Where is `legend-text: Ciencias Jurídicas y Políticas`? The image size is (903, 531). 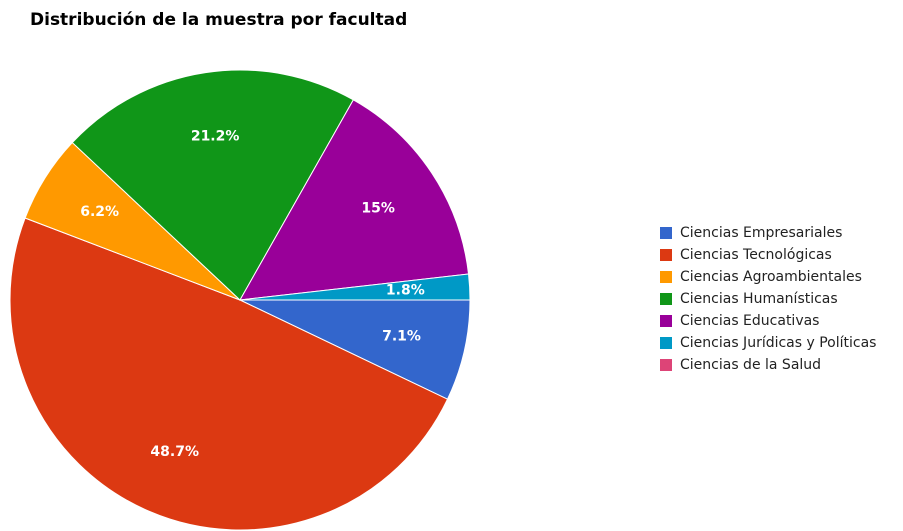 legend-text: Ciencias Jurídicas y Políticas is located at coordinates (778, 343).